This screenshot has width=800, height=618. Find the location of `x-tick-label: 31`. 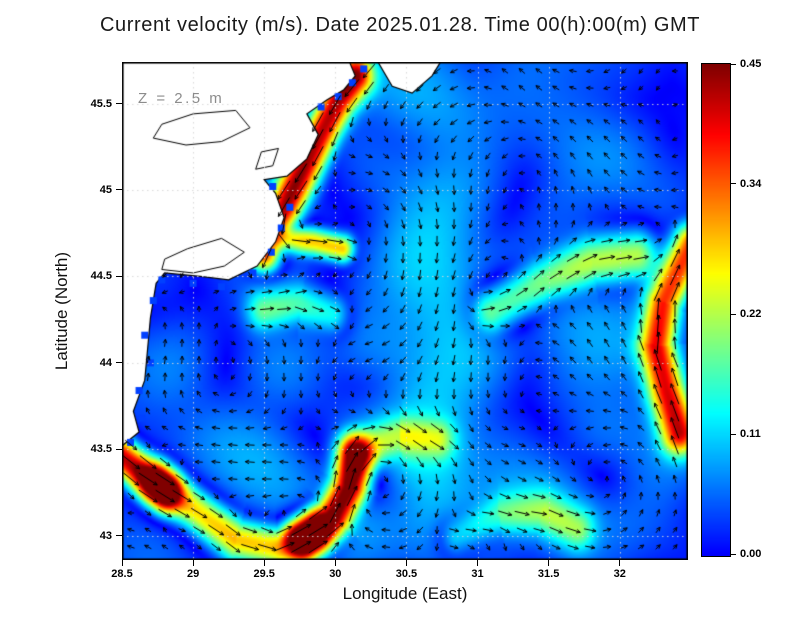

x-tick-label: 31 is located at coordinates (477, 574).